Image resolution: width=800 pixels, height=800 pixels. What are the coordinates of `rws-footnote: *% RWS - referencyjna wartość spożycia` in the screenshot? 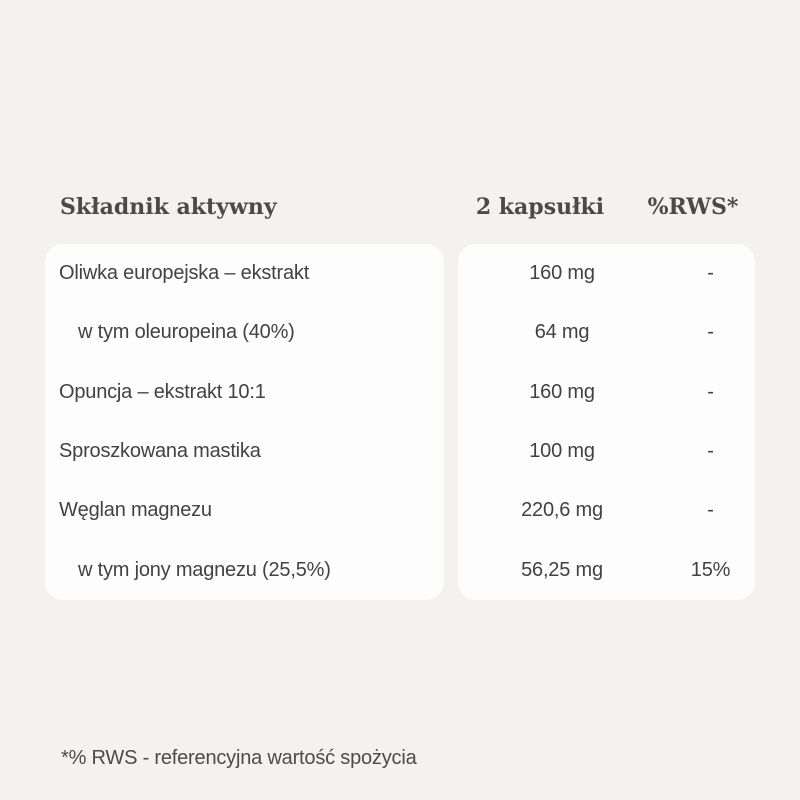 It's located at (239, 758).